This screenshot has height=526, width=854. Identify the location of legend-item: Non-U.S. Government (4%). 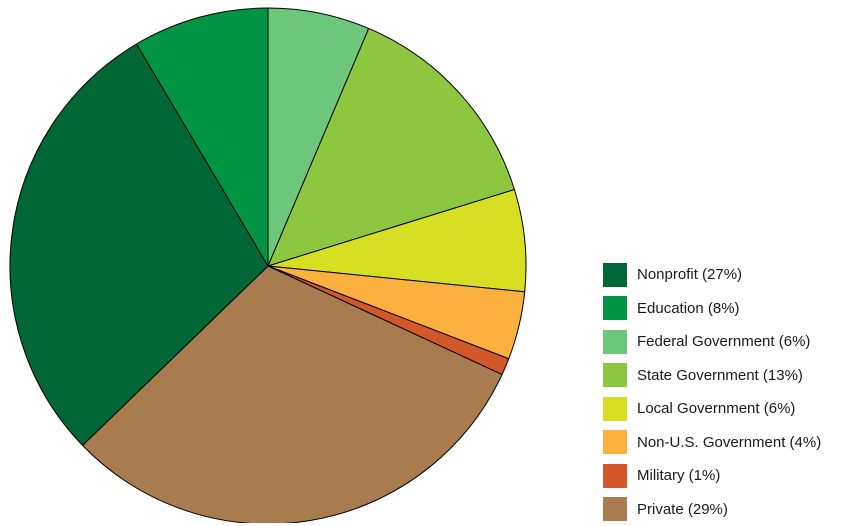
(728, 443).